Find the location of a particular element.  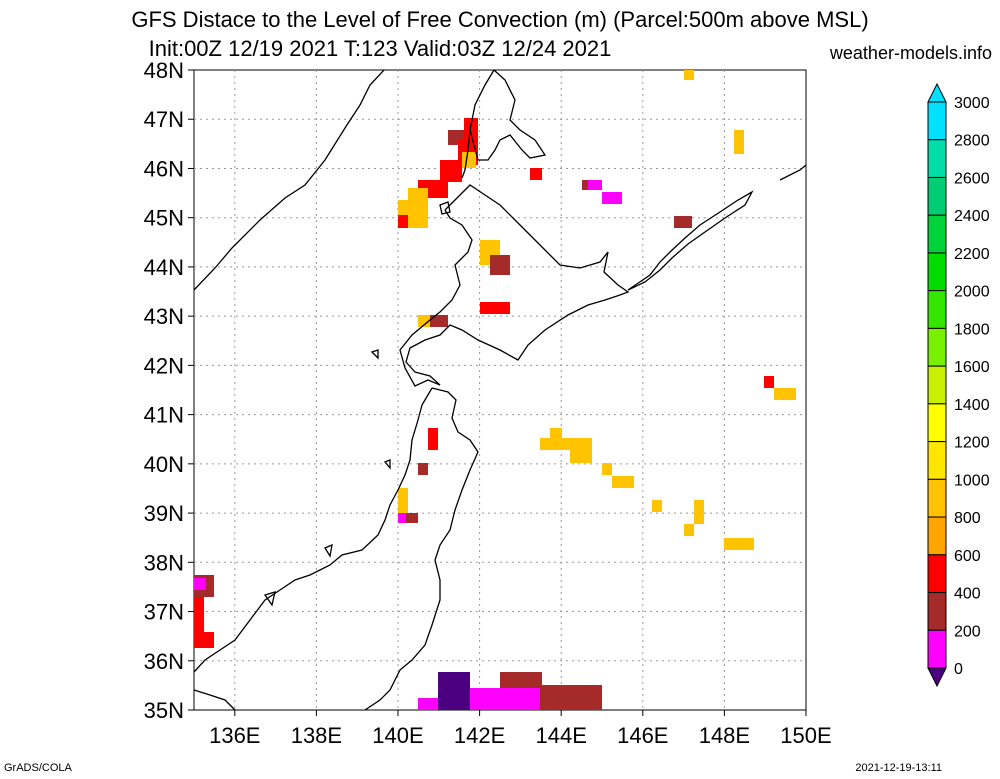

lat-label: 45N is located at coordinates (164, 218).